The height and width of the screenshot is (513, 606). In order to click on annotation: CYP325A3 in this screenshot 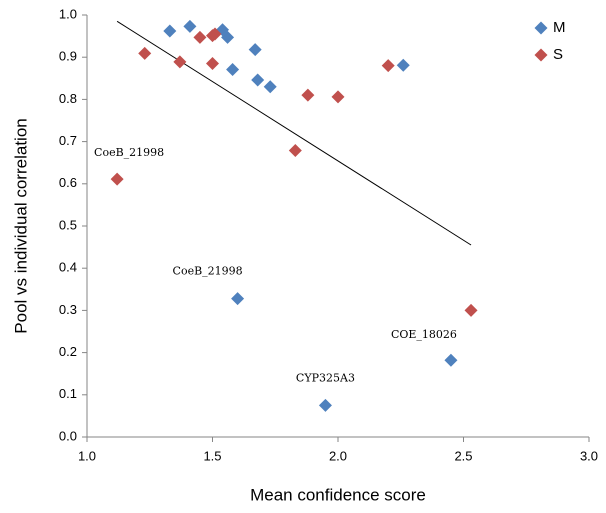, I will do `click(325, 377)`.